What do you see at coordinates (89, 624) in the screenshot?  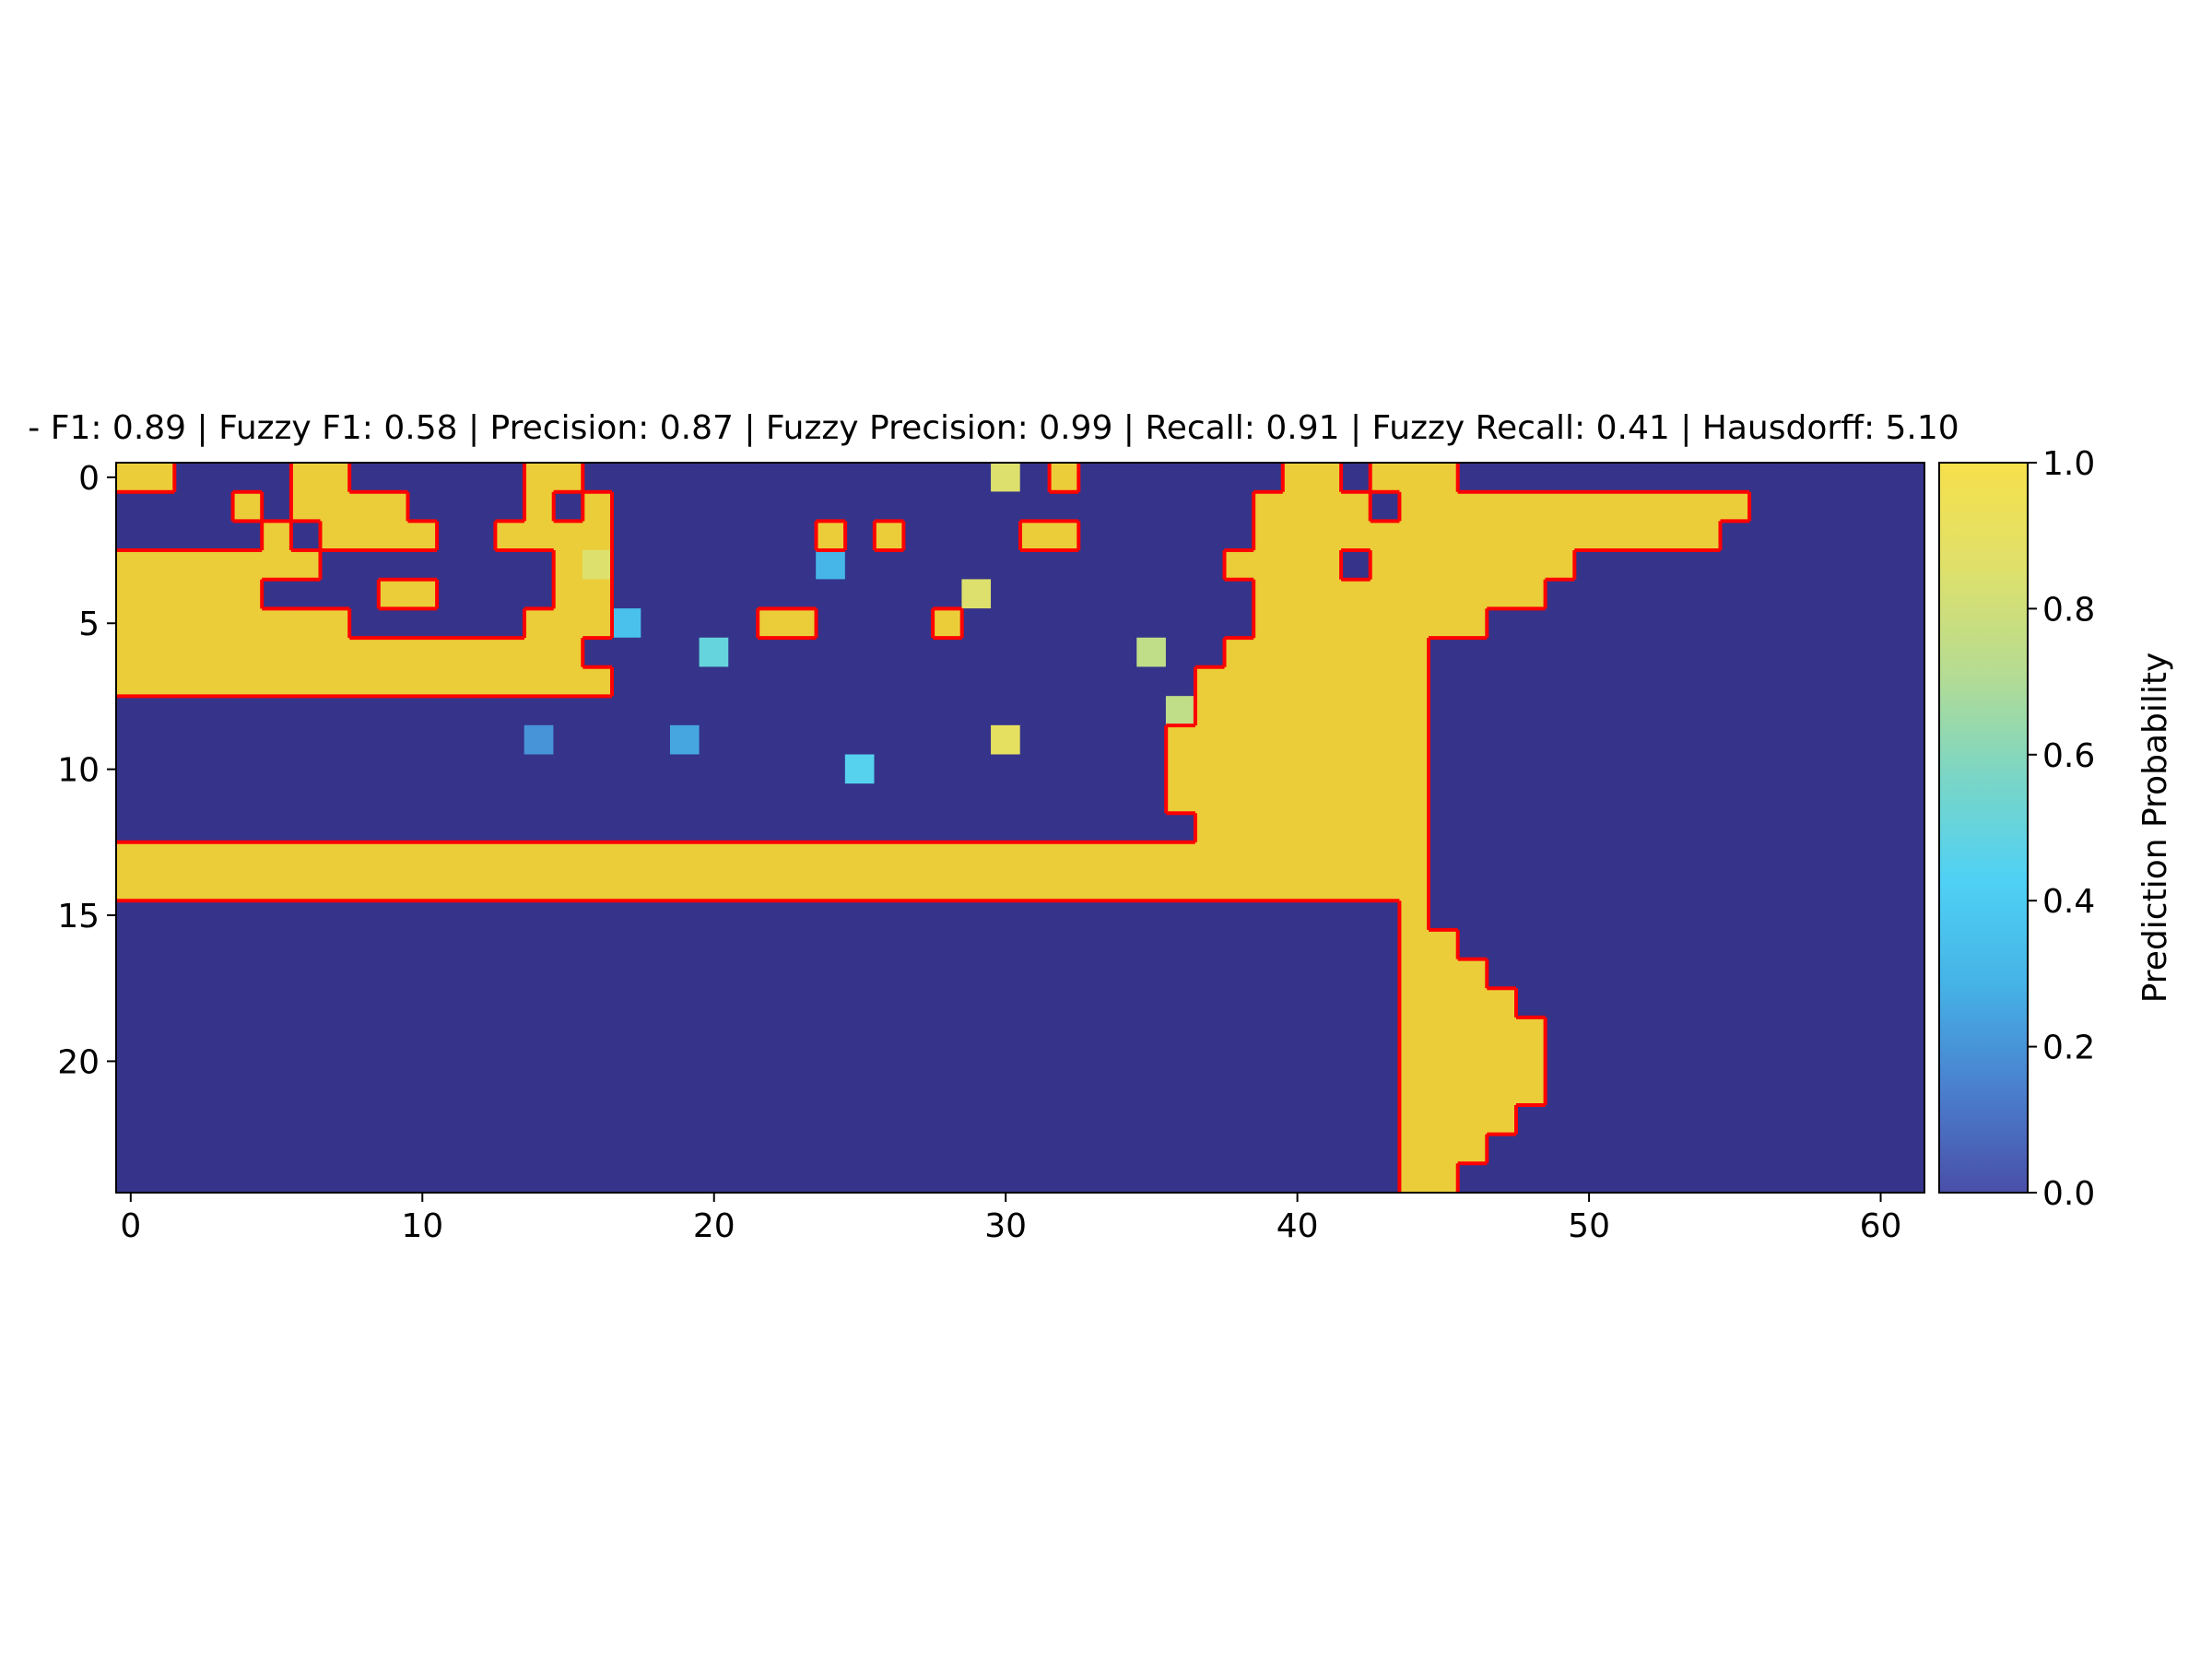 I see `y-tick-label: 5` at bounding box center [89, 624].